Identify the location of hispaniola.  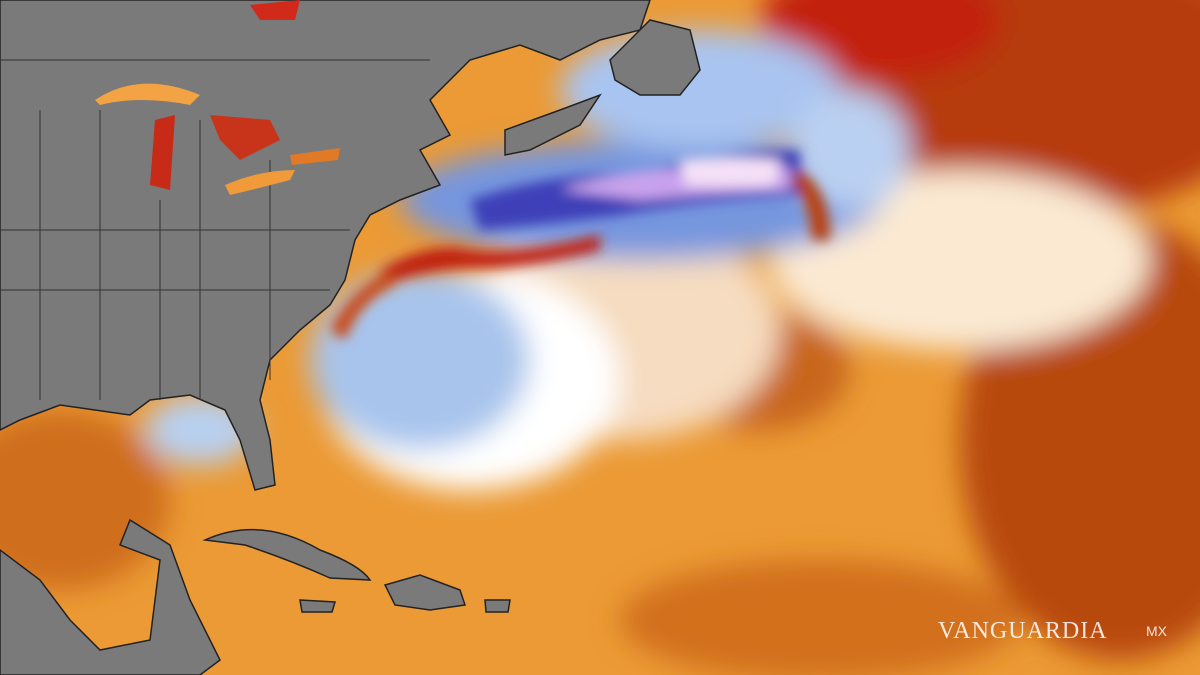
(424, 592).